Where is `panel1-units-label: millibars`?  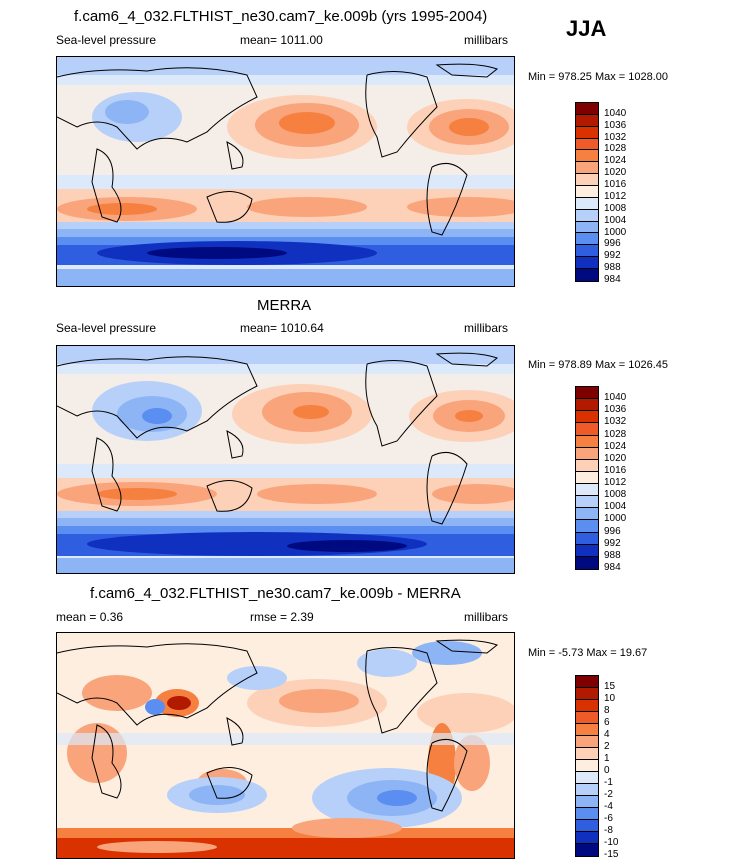 panel1-units-label: millibars is located at coordinates (486, 40).